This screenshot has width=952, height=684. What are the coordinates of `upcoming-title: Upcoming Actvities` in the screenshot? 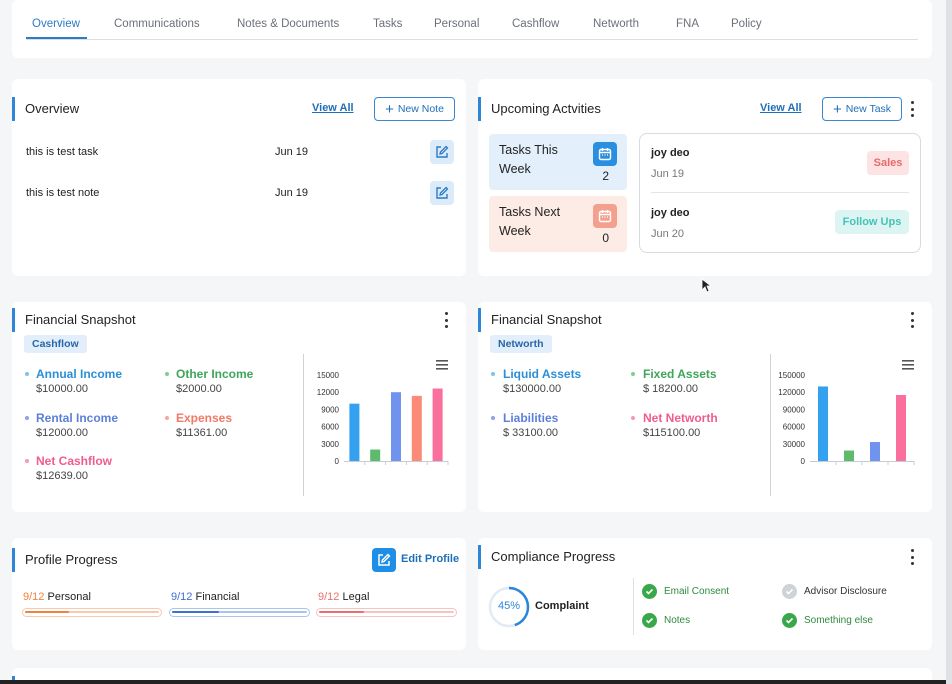 It's located at (539, 109).